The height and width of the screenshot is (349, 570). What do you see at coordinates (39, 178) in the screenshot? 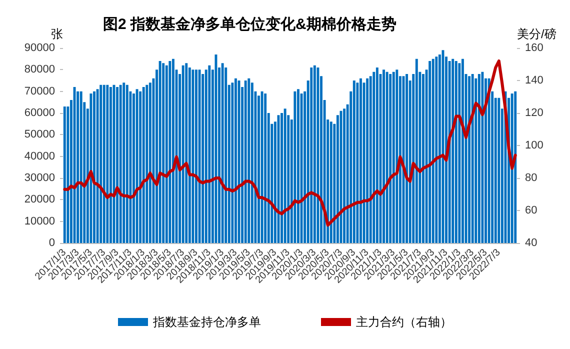
I see `y-tick-label: 30000` at bounding box center [39, 178].